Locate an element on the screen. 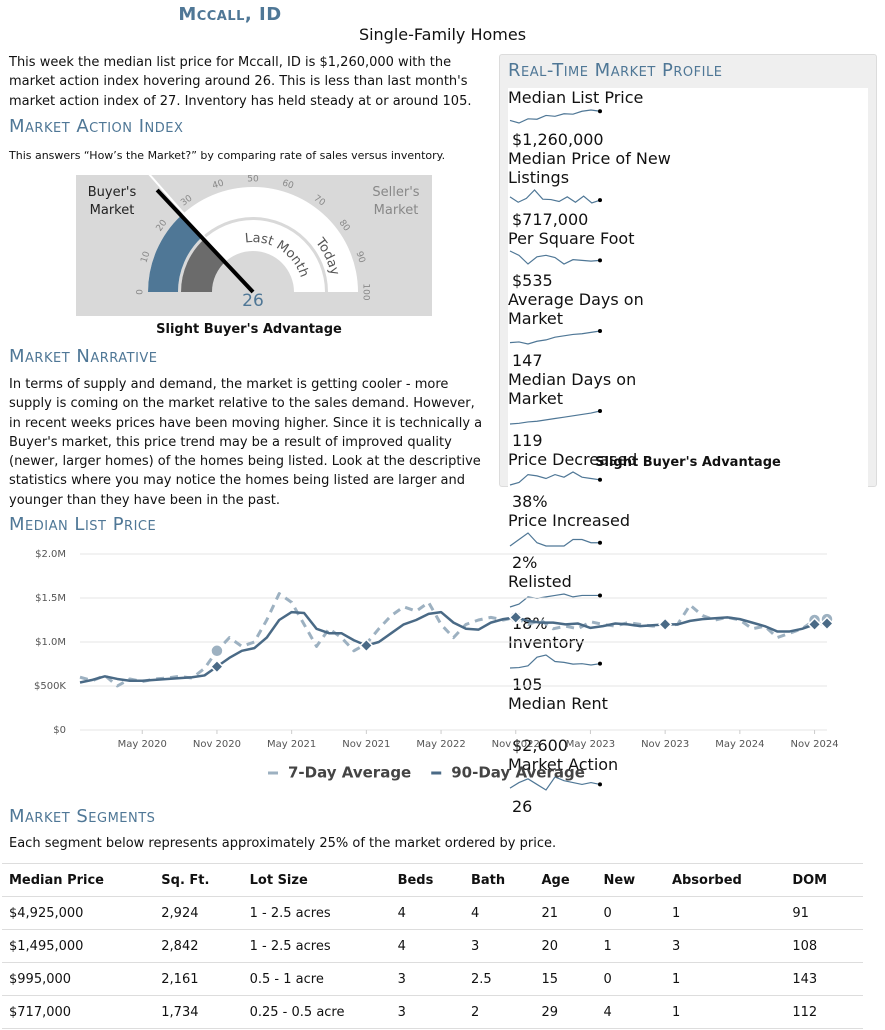 The image size is (885, 1030). table-cell: 91 is located at coordinates (824, 913).